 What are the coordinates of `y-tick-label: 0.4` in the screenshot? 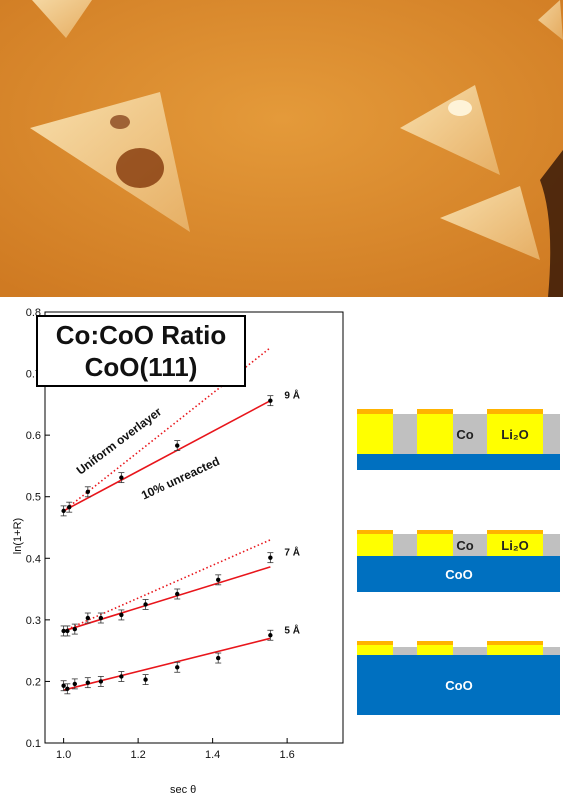 It's located at (33, 559).